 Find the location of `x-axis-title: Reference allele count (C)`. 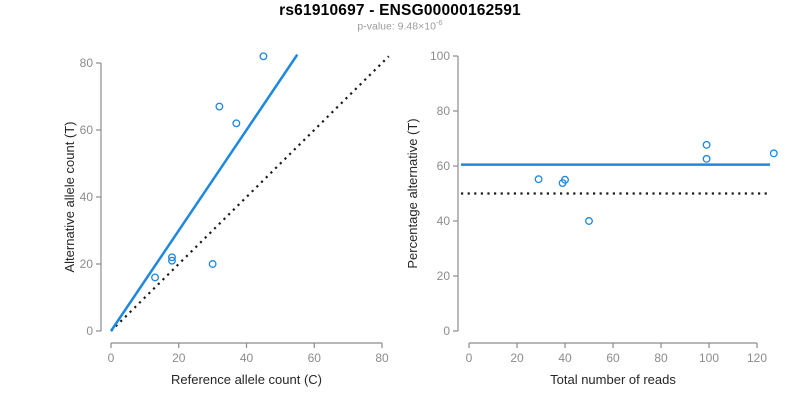

x-axis-title: Reference allele count (C) is located at coordinates (246, 379).